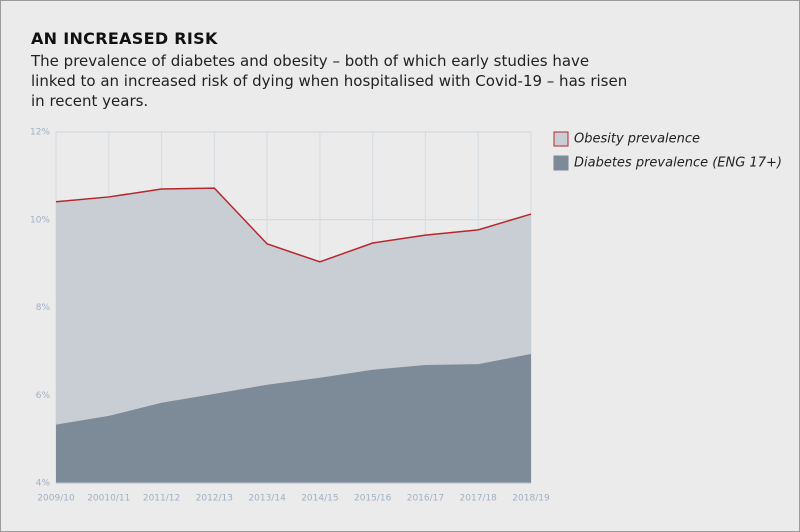  Describe the element at coordinates (293, 418) in the screenshot. I see `area` at that location.